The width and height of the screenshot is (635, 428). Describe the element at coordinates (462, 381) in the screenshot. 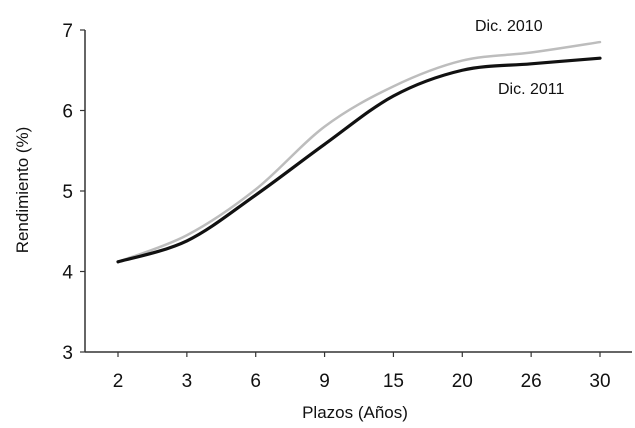

I see `x-tick-label: 20` at that location.